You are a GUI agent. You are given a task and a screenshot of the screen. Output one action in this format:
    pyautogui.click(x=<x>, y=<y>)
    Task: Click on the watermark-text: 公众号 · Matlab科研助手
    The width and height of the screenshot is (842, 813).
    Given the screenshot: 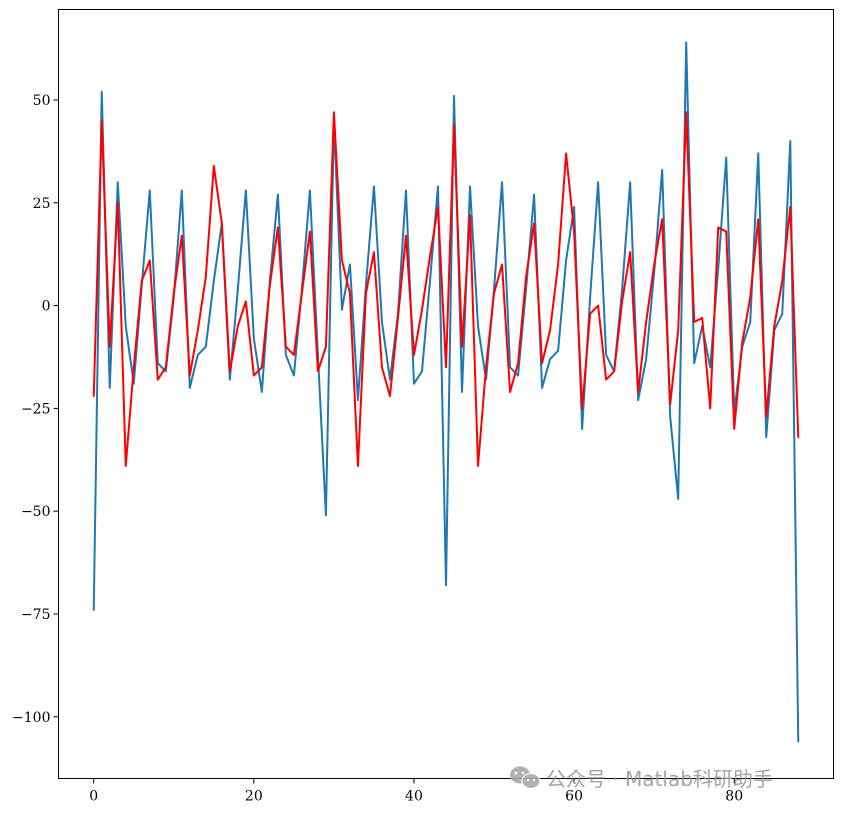 What is the action you would take?
    pyautogui.click(x=659, y=779)
    